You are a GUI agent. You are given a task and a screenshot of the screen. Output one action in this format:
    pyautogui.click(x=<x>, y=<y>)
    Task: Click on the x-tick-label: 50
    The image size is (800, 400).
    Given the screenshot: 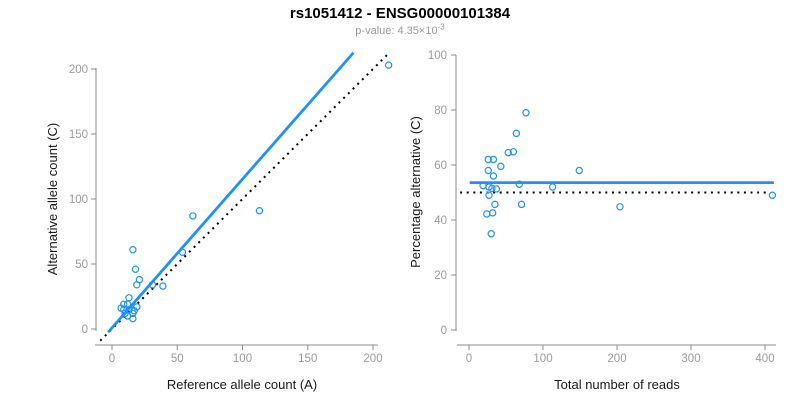 What is the action you would take?
    pyautogui.click(x=177, y=359)
    